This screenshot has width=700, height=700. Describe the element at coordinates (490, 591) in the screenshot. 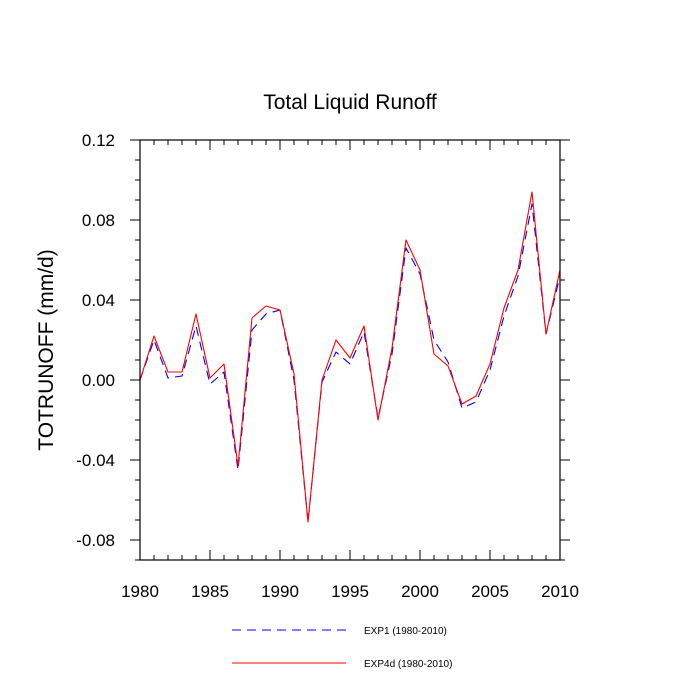

I see `x-tick-label: 2005` at that location.